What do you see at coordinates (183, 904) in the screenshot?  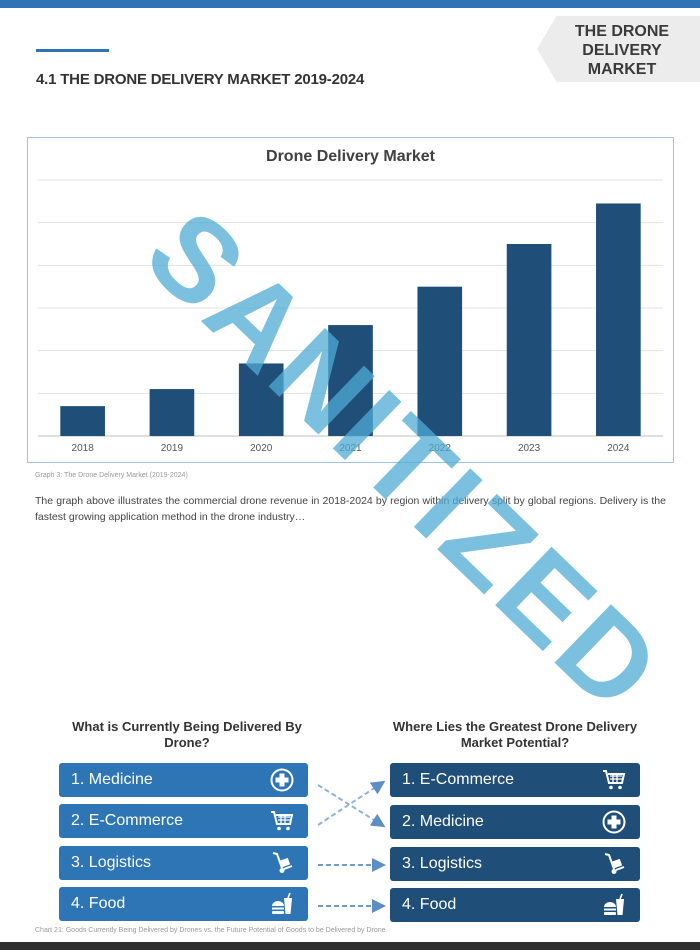 I see `left-item-food: 4. Food` at bounding box center [183, 904].